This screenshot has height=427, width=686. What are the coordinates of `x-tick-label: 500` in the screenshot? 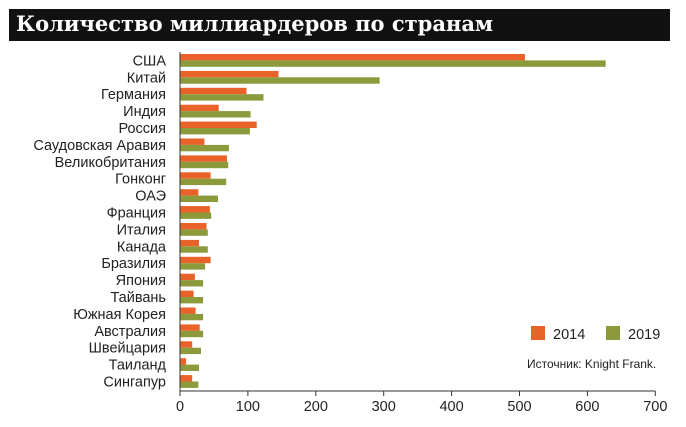 It's located at (519, 407).